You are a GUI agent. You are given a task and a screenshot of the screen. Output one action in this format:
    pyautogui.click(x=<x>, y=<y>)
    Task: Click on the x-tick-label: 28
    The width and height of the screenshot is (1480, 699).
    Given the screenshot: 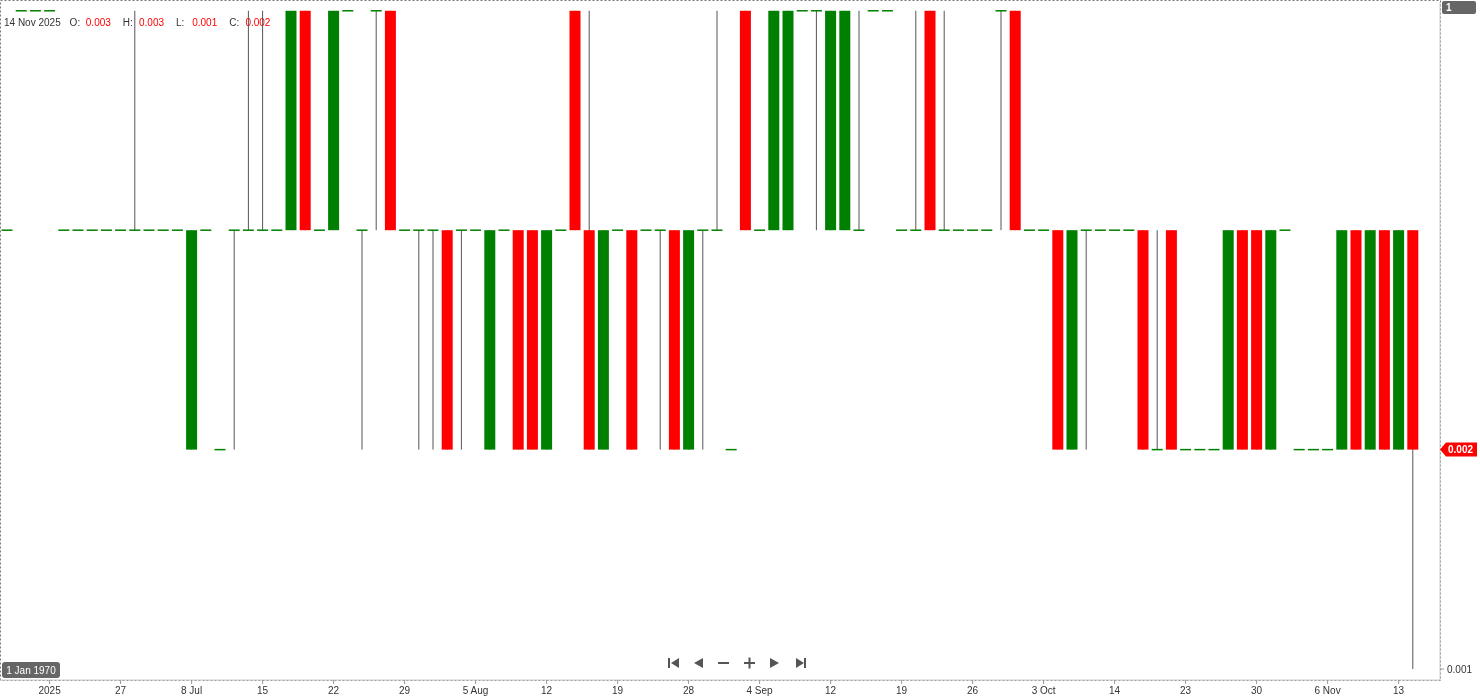 What is the action you would take?
    pyautogui.click(x=689, y=690)
    